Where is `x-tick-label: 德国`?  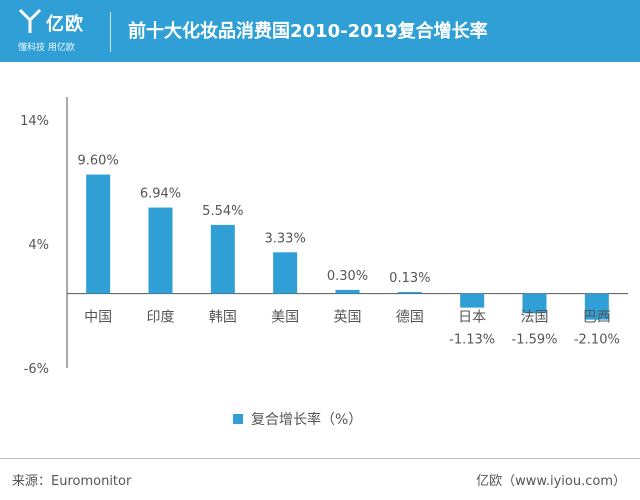 x-tick-label: 德国 is located at coordinates (410, 318).